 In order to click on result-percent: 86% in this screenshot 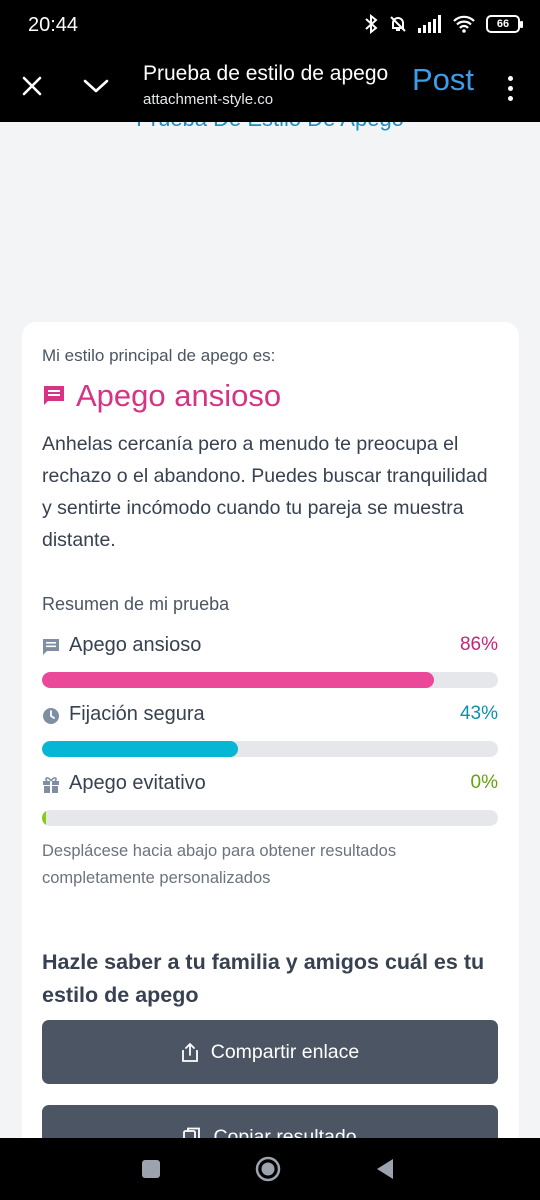, I will do `click(478, 644)`.